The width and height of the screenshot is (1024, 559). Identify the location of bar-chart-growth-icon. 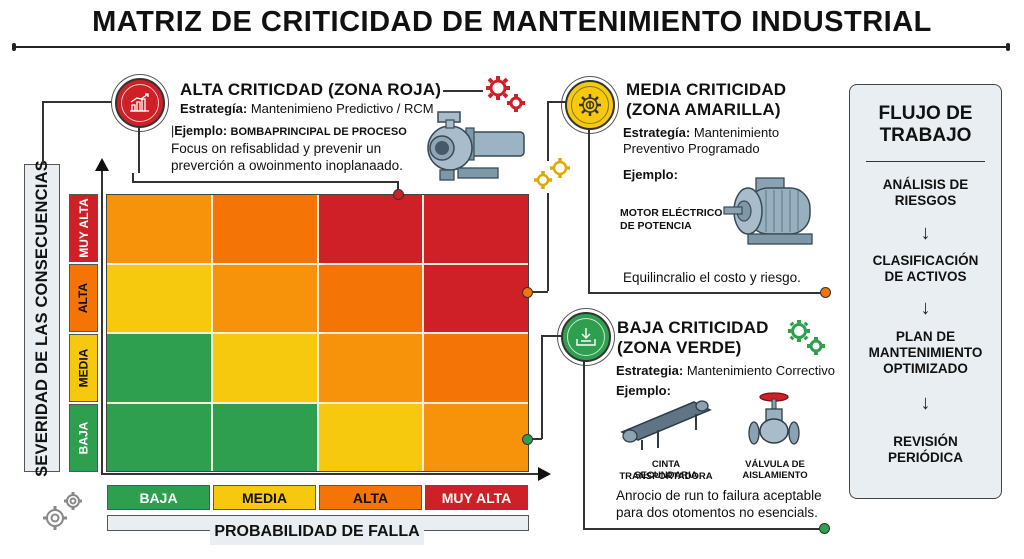
(139, 102).